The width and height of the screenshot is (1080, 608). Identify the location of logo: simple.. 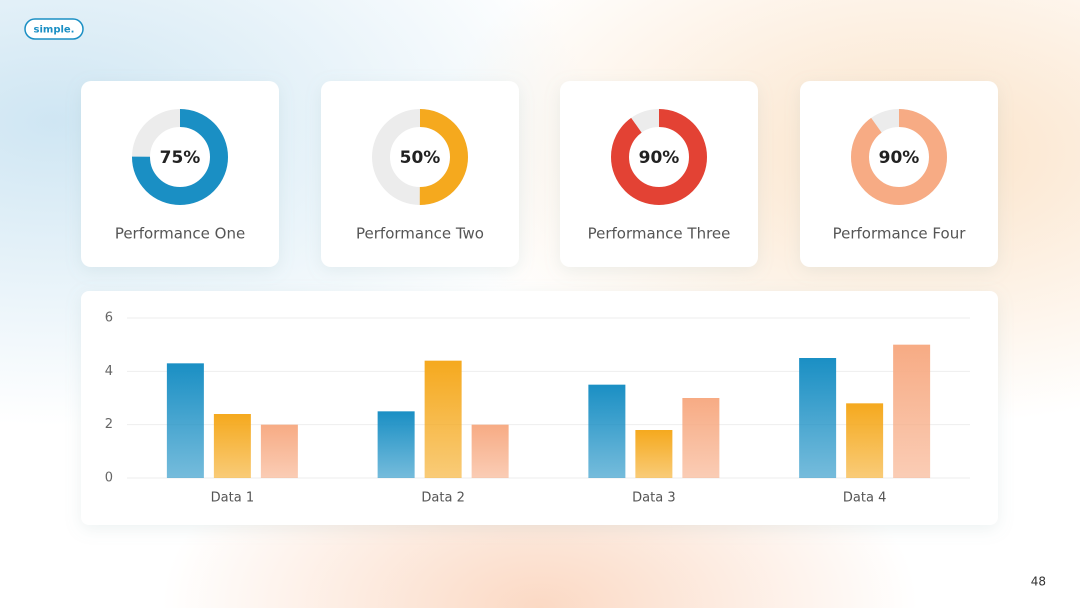
(54, 30).